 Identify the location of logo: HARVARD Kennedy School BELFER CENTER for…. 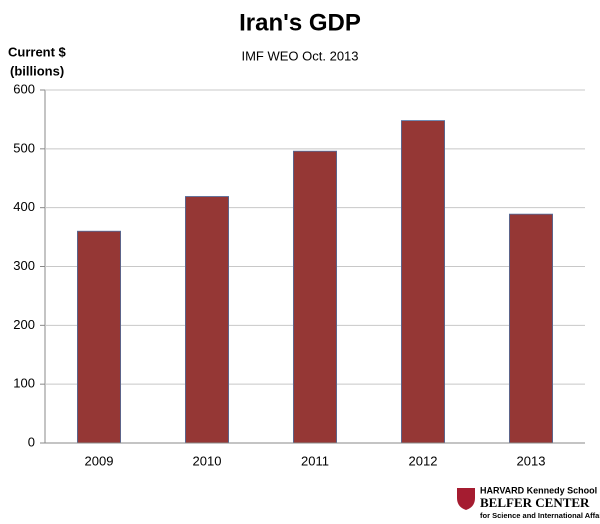
(528, 502).